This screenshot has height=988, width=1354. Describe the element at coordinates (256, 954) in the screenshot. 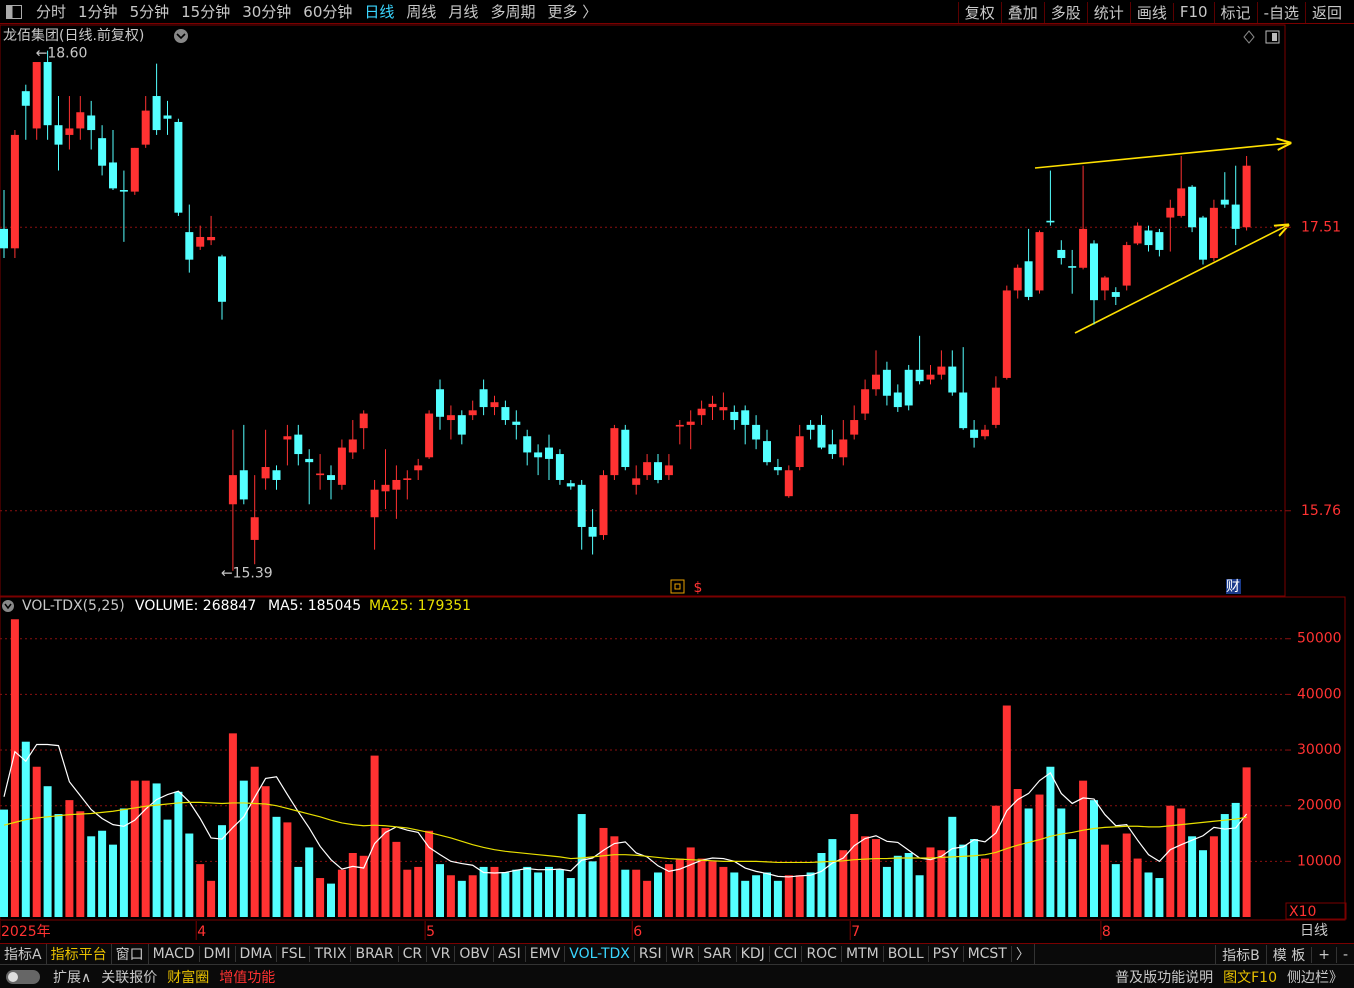

I see `indicator-tab: DMA` at that location.